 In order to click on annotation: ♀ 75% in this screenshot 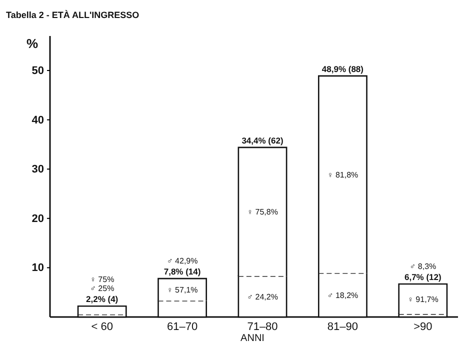, I will do `click(102, 279)`.